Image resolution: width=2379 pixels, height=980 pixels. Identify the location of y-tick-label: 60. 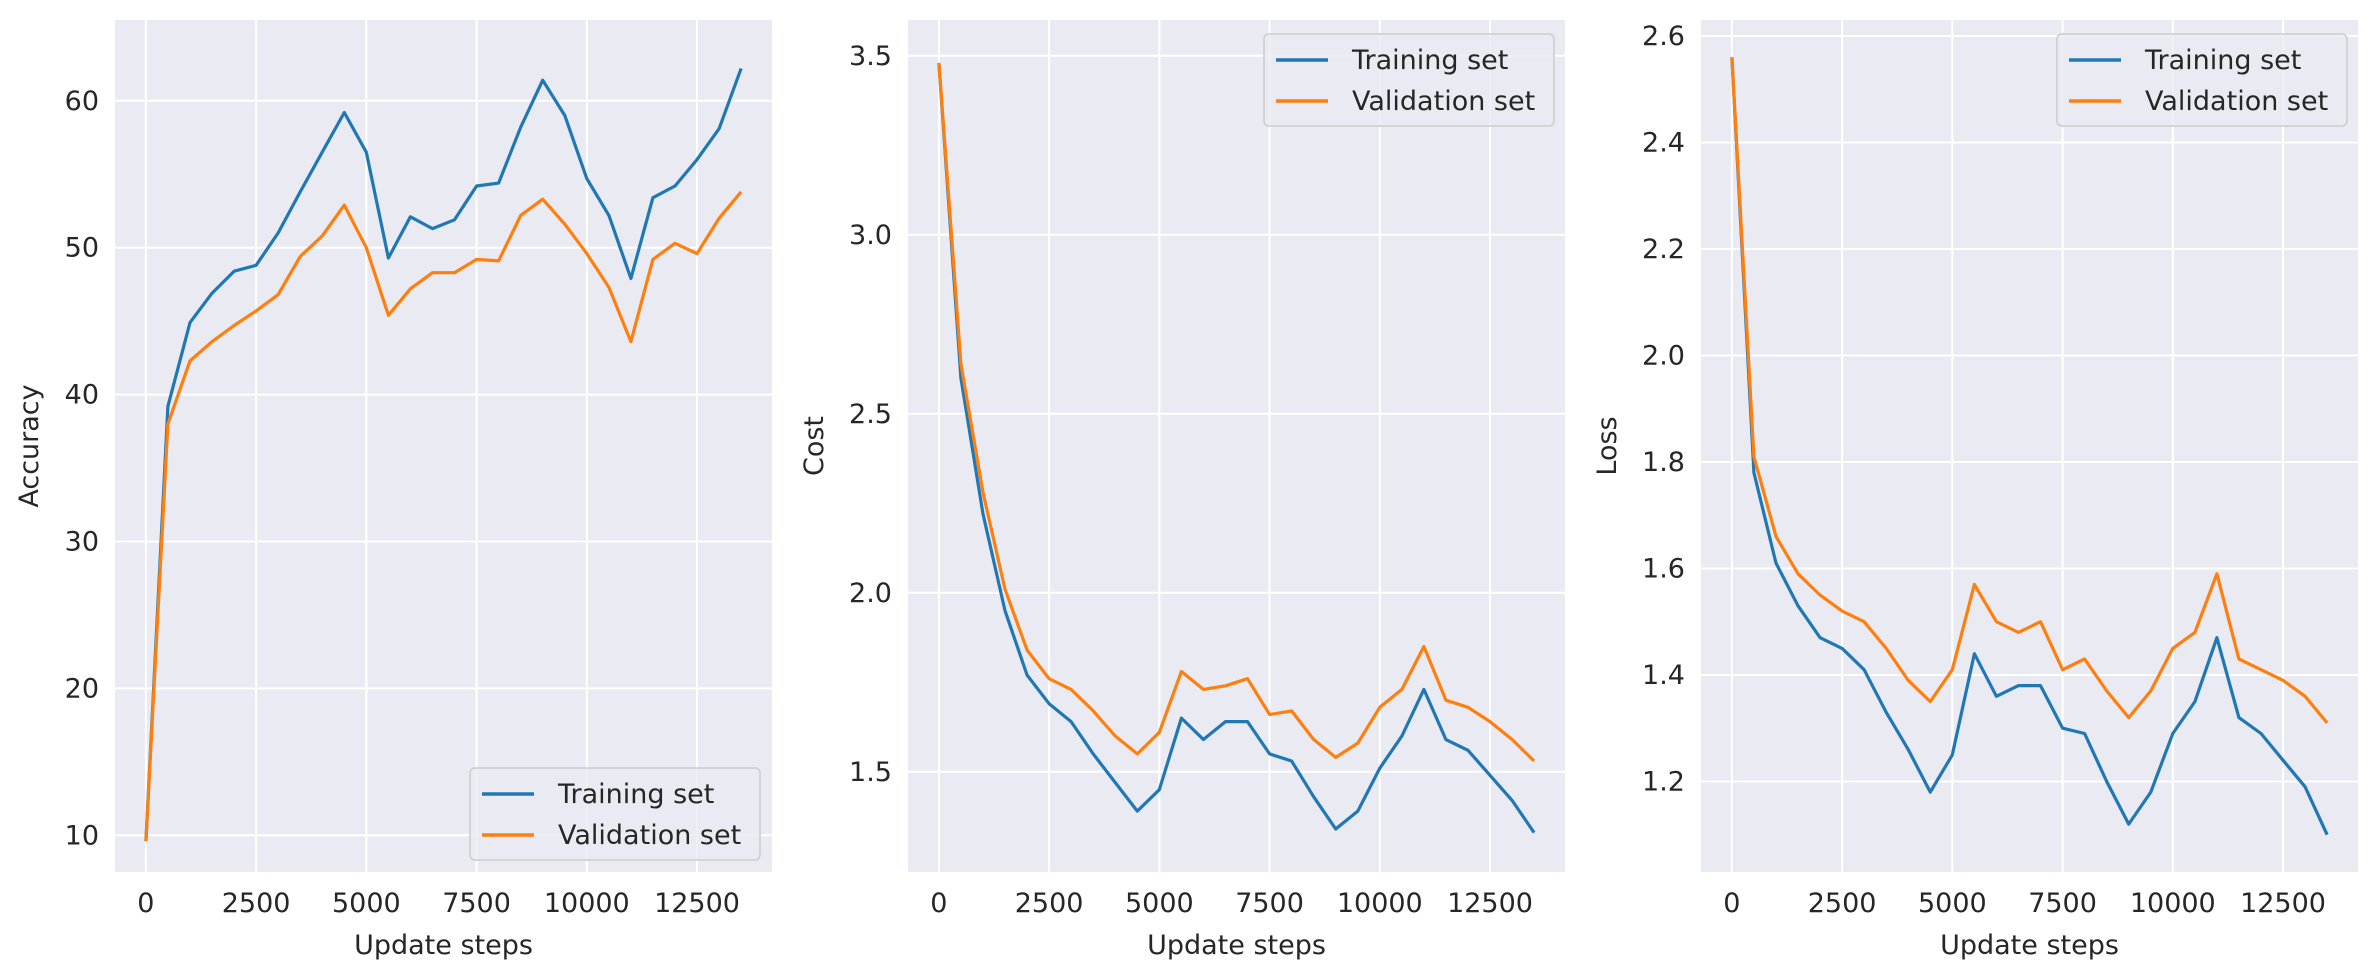
(82, 101).